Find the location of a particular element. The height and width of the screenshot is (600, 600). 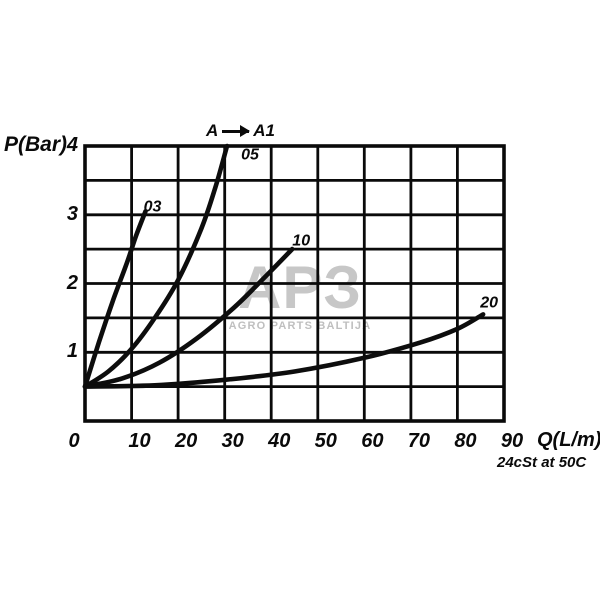

watermark-subtitle: AGRO PARTS BALTIJA is located at coordinates (300, 326).